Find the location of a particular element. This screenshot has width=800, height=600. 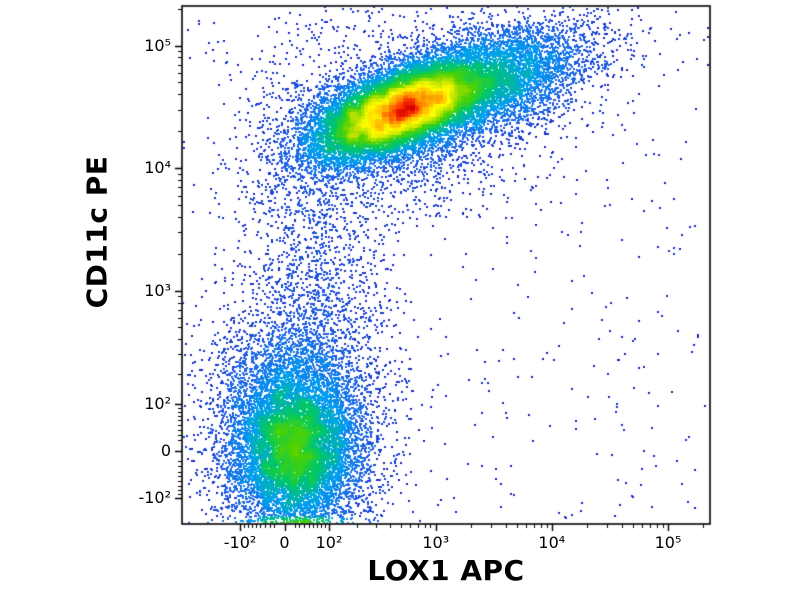

x-tick-label: 10⁵ is located at coordinates (668, 542).